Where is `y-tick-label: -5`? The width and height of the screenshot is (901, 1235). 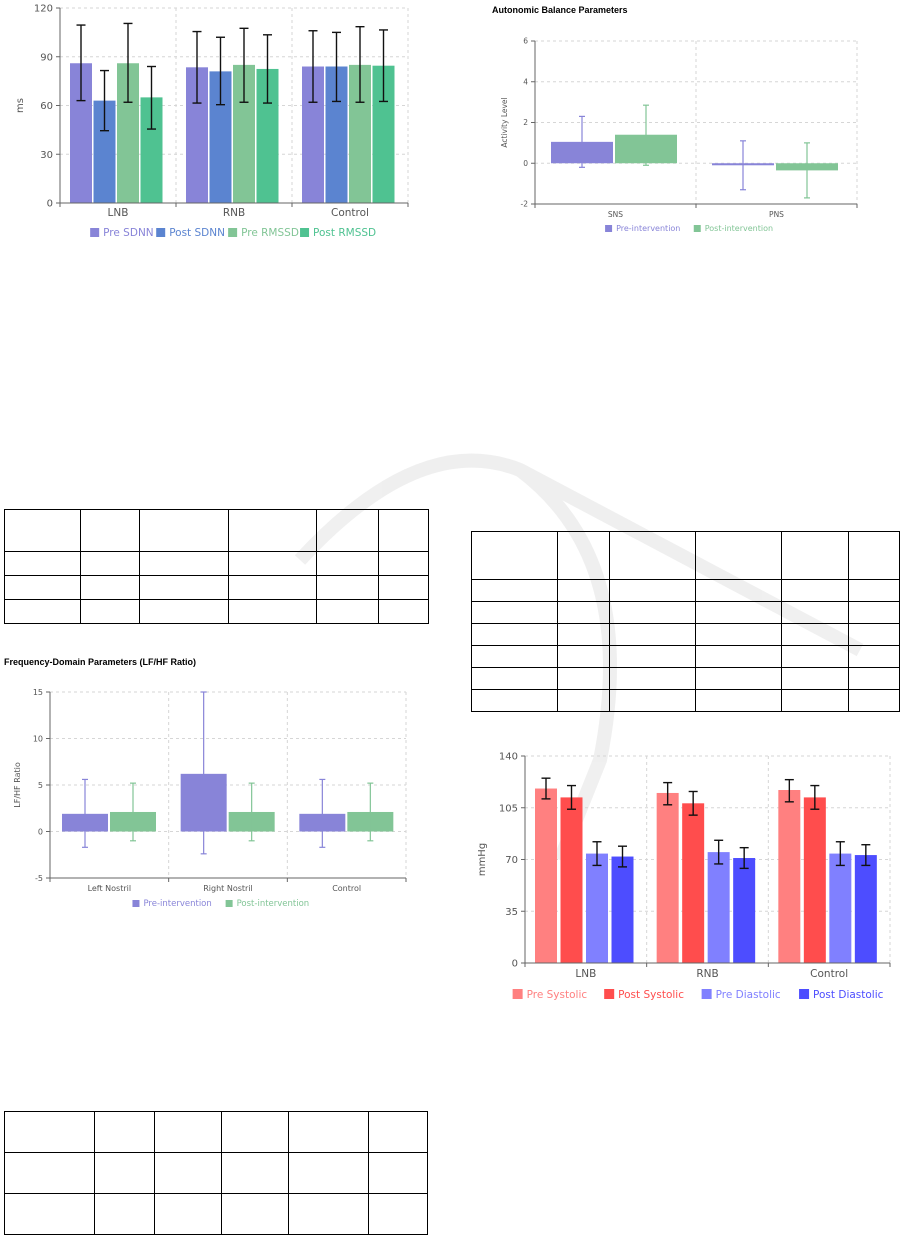 y-tick-label: -5 is located at coordinates (39, 878).